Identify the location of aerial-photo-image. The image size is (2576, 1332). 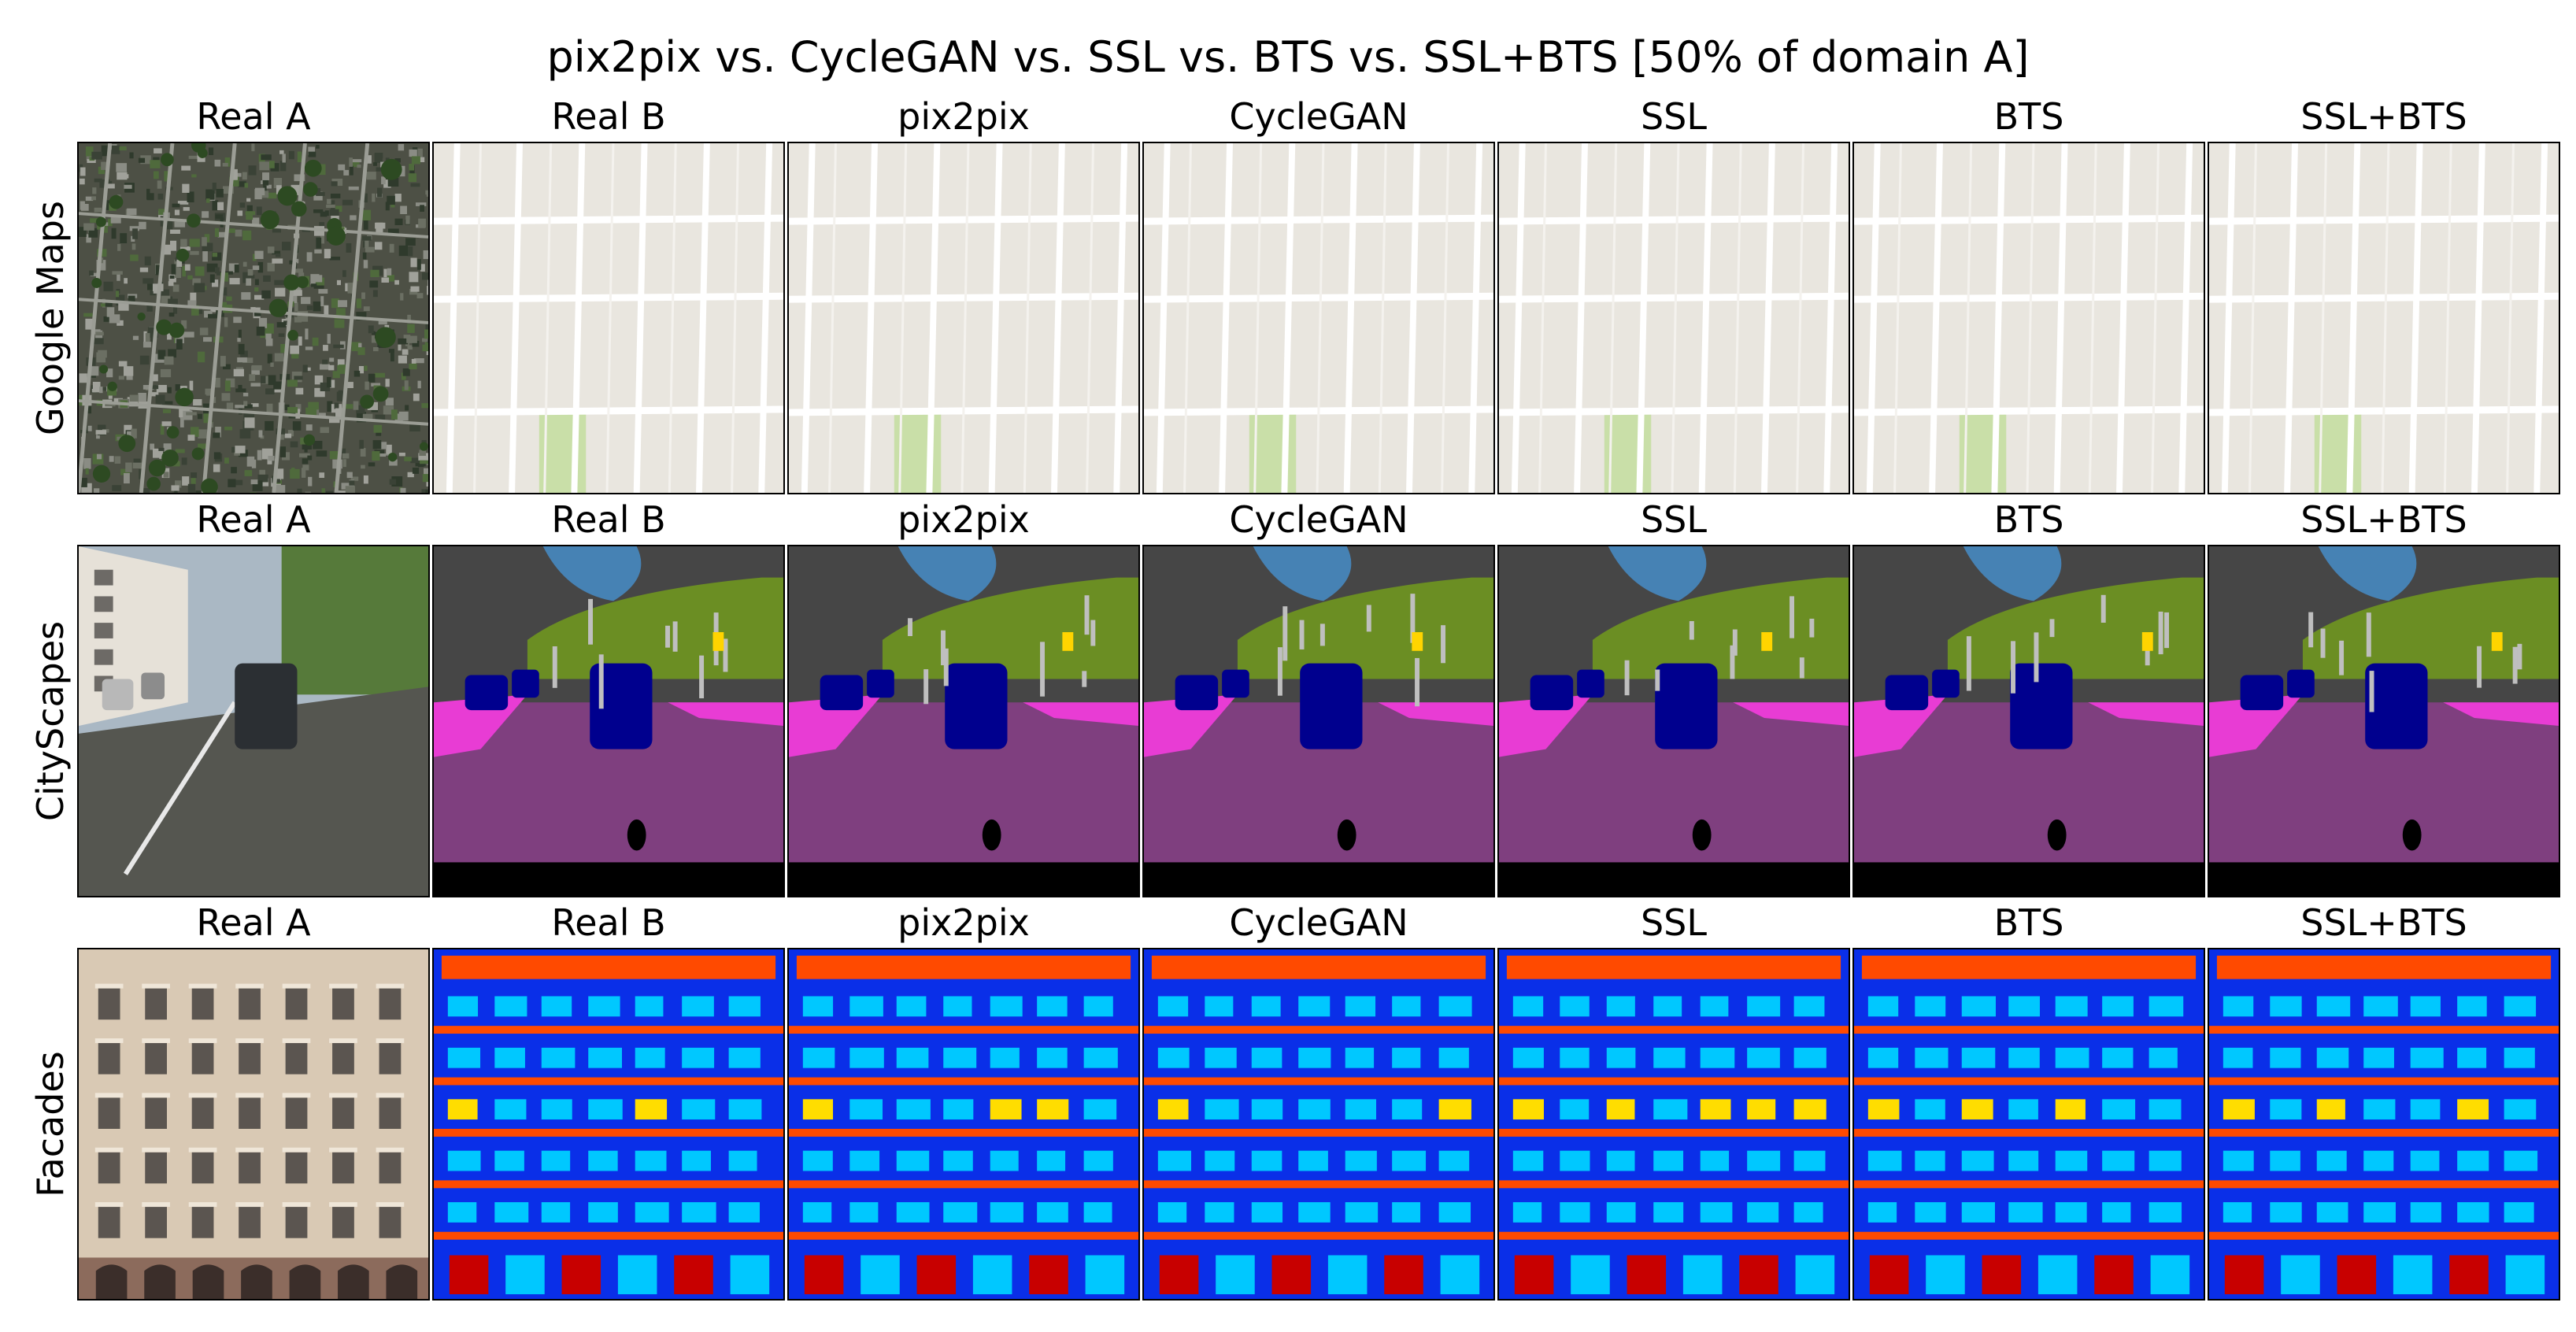
(253, 318).